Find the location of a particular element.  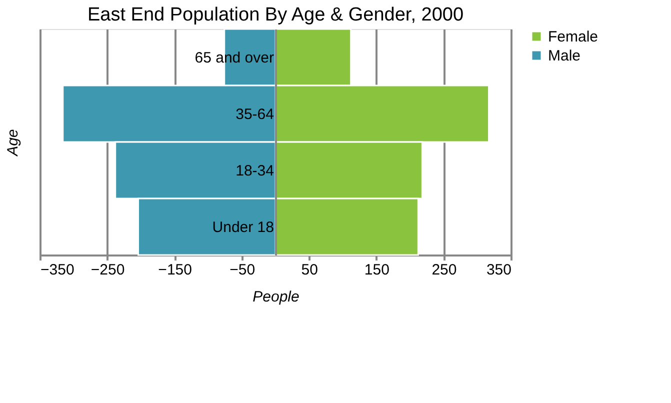

x-tick-label: 50 is located at coordinates (309, 270).